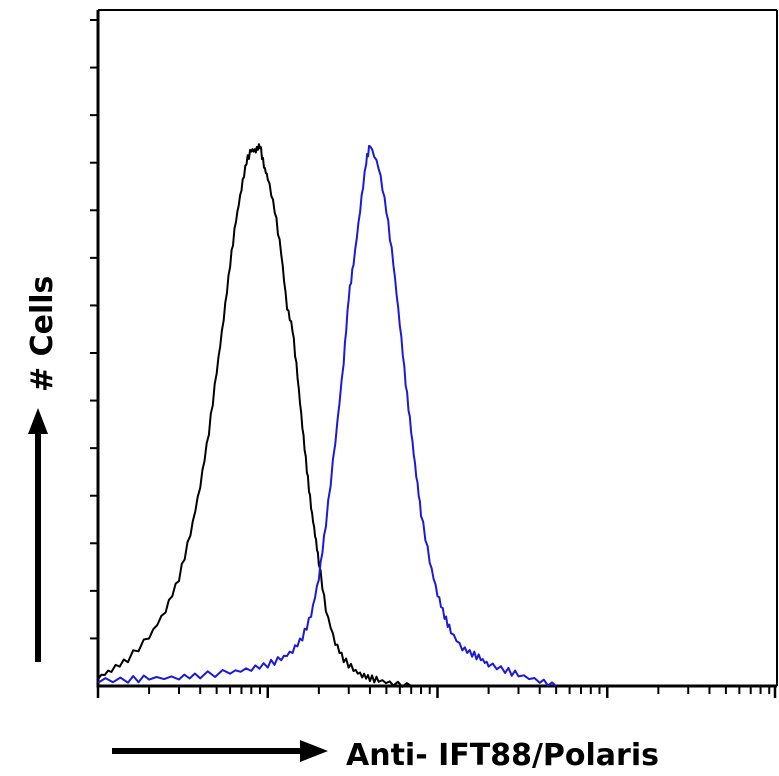  What do you see at coordinates (94, 329) in the screenshot?
I see `y-axis-ticks` at bounding box center [94, 329].